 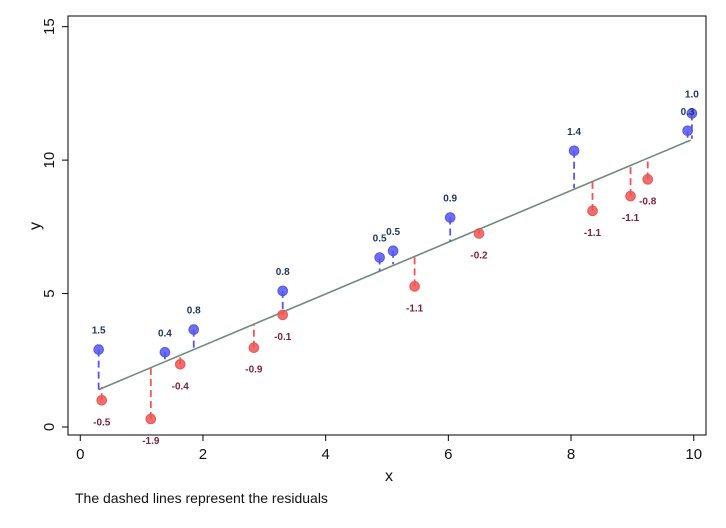 I want to click on residual-label: -0.2, so click(x=479, y=256).